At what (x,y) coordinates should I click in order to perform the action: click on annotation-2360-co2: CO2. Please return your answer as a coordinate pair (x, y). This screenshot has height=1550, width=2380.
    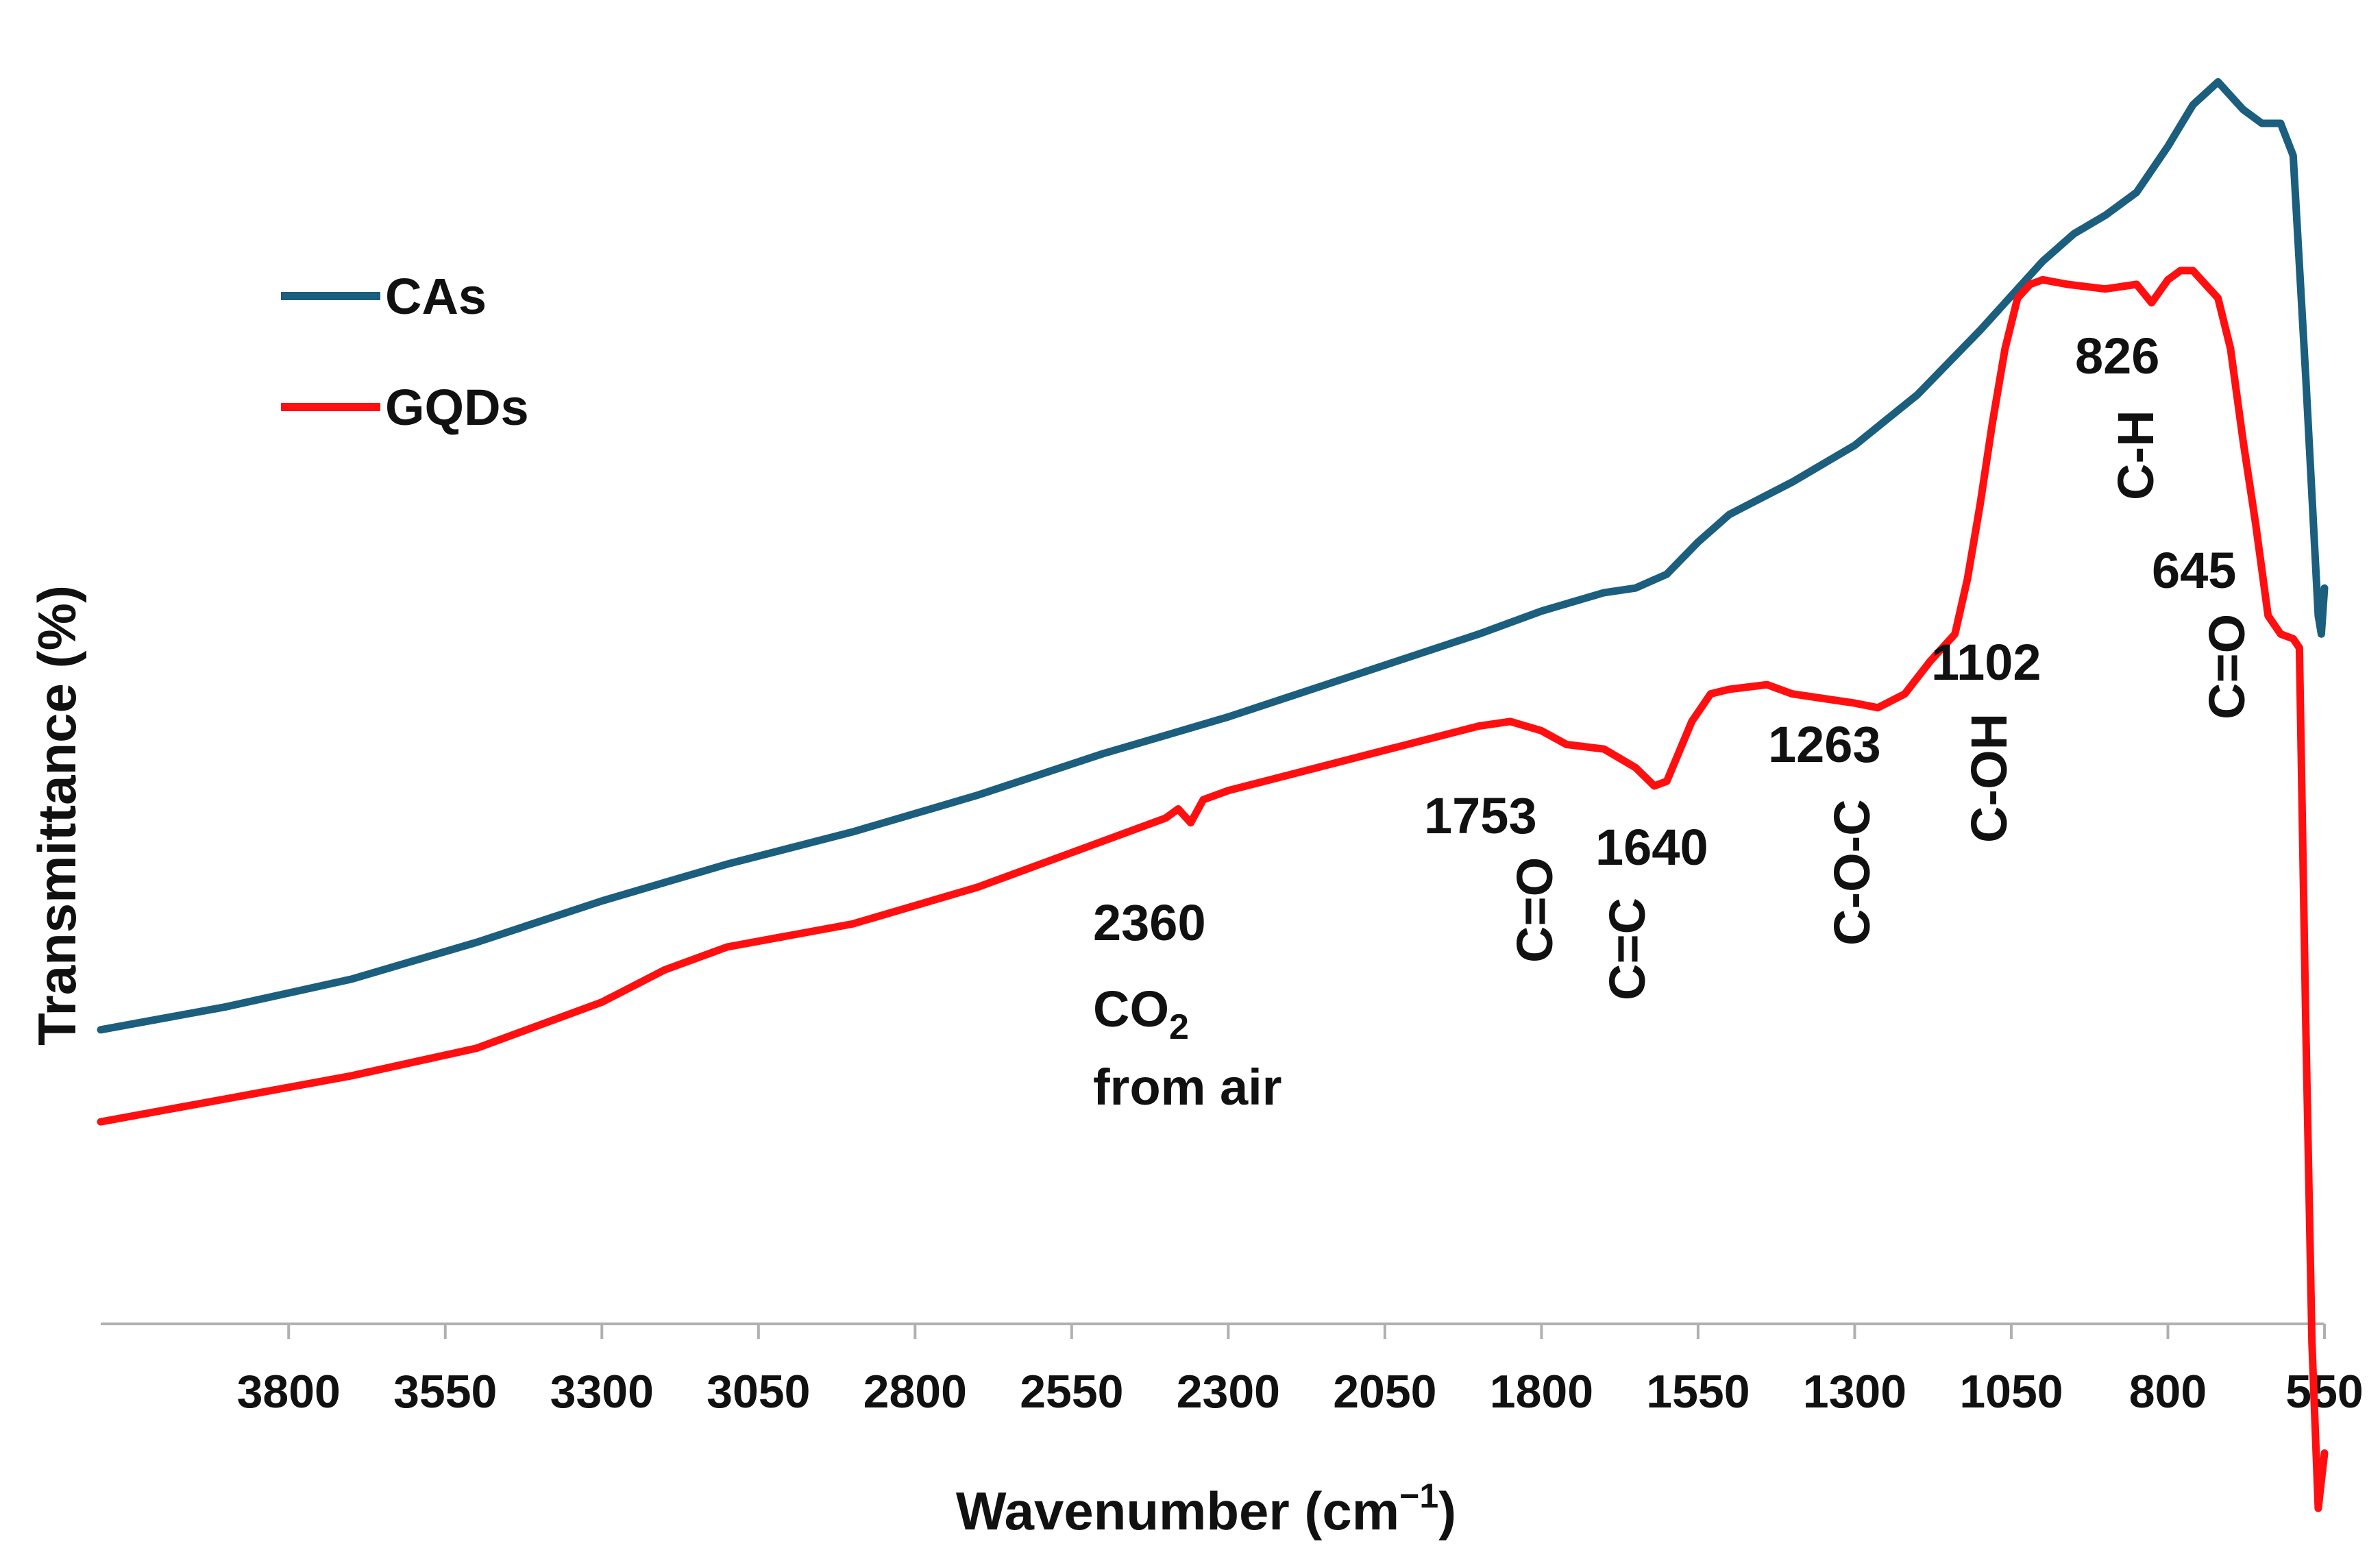
    Looking at the image, I should click on (1141, 1014).